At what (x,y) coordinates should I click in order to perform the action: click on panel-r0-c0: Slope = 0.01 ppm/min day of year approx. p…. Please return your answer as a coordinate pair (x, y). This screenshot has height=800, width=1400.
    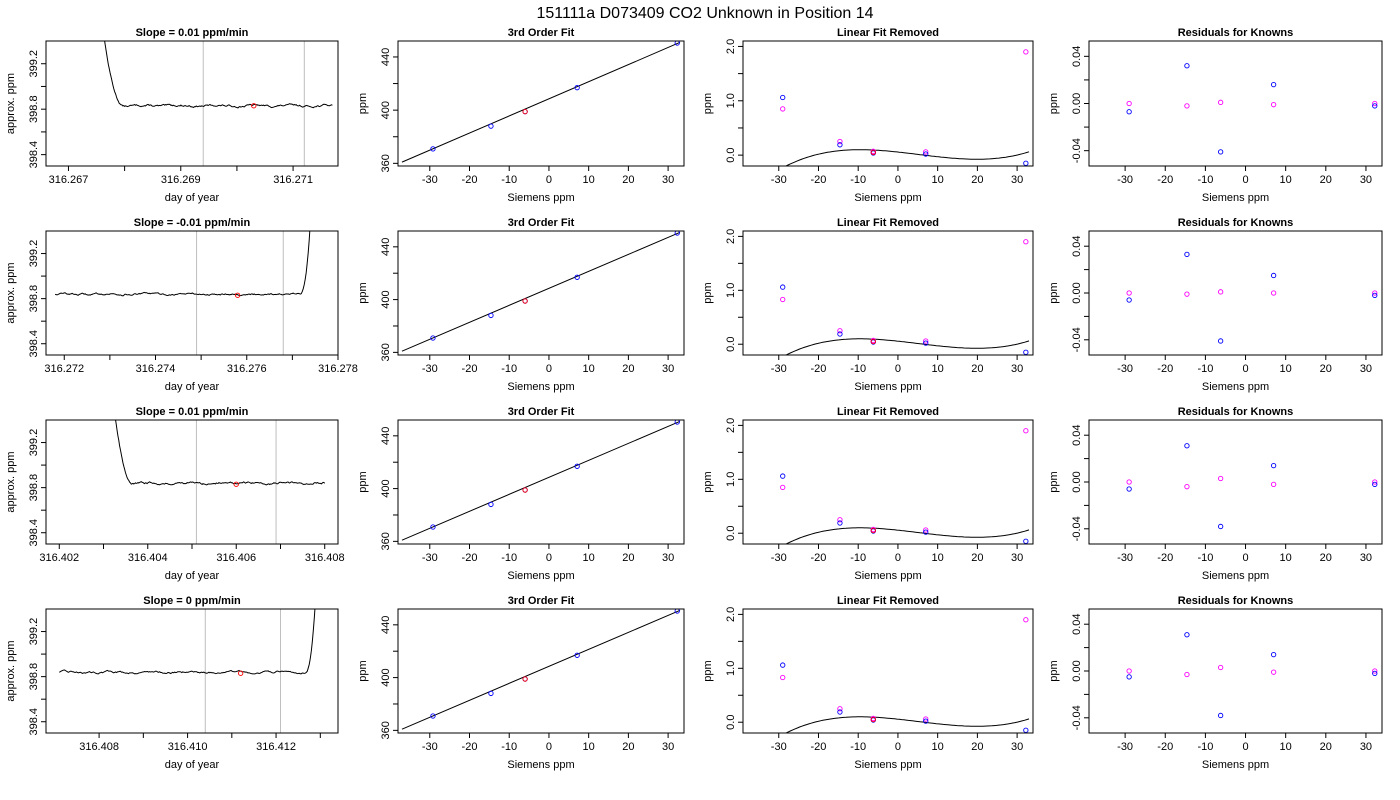
    Looking at the image, I should click on (172, 115).